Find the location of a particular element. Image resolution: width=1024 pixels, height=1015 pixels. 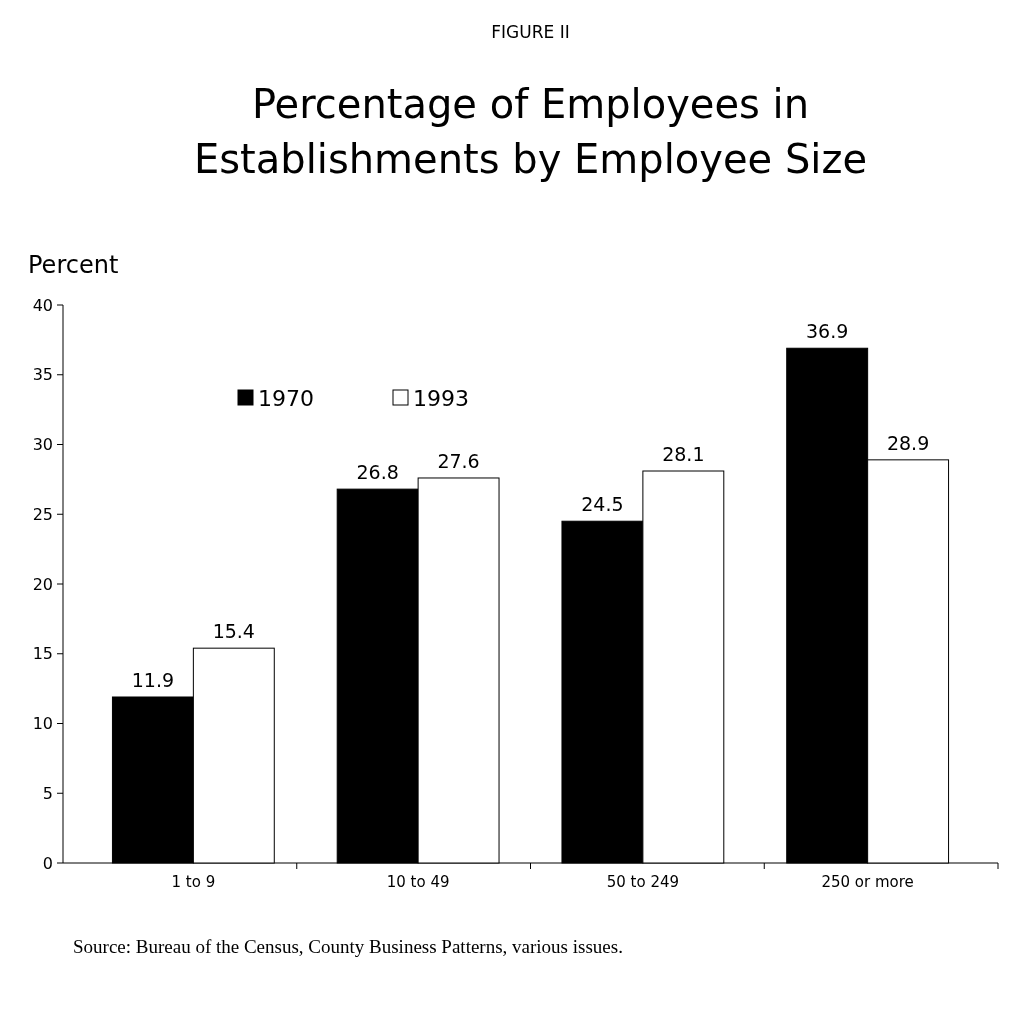

y-tick-label: 0 is located at coordinates (47, 863).